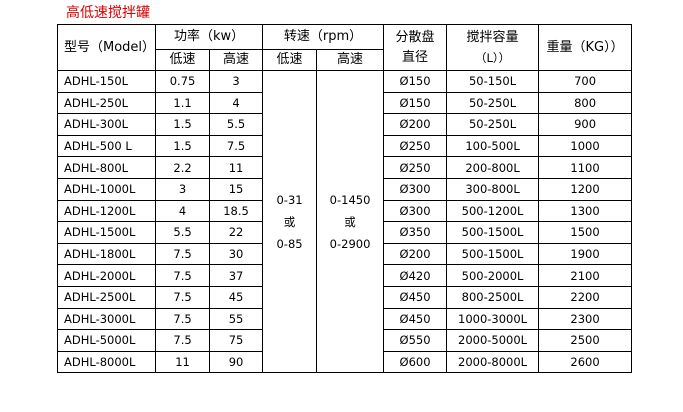 The width and height of the screenshot is (683, 412). Describe the element at coordinates (106, 297) in the screenshot. I see `model-cell: ADHL-2500L` at that location.